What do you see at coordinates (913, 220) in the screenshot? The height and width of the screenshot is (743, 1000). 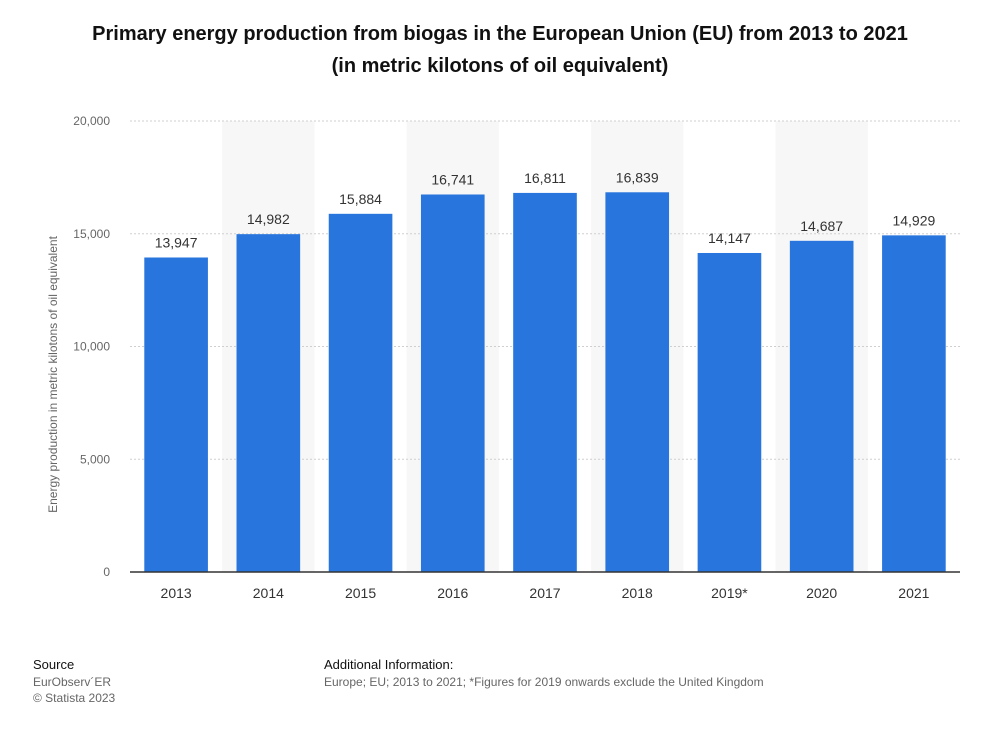 I see `data-label: 14,929` at bounding box center [913, 220].